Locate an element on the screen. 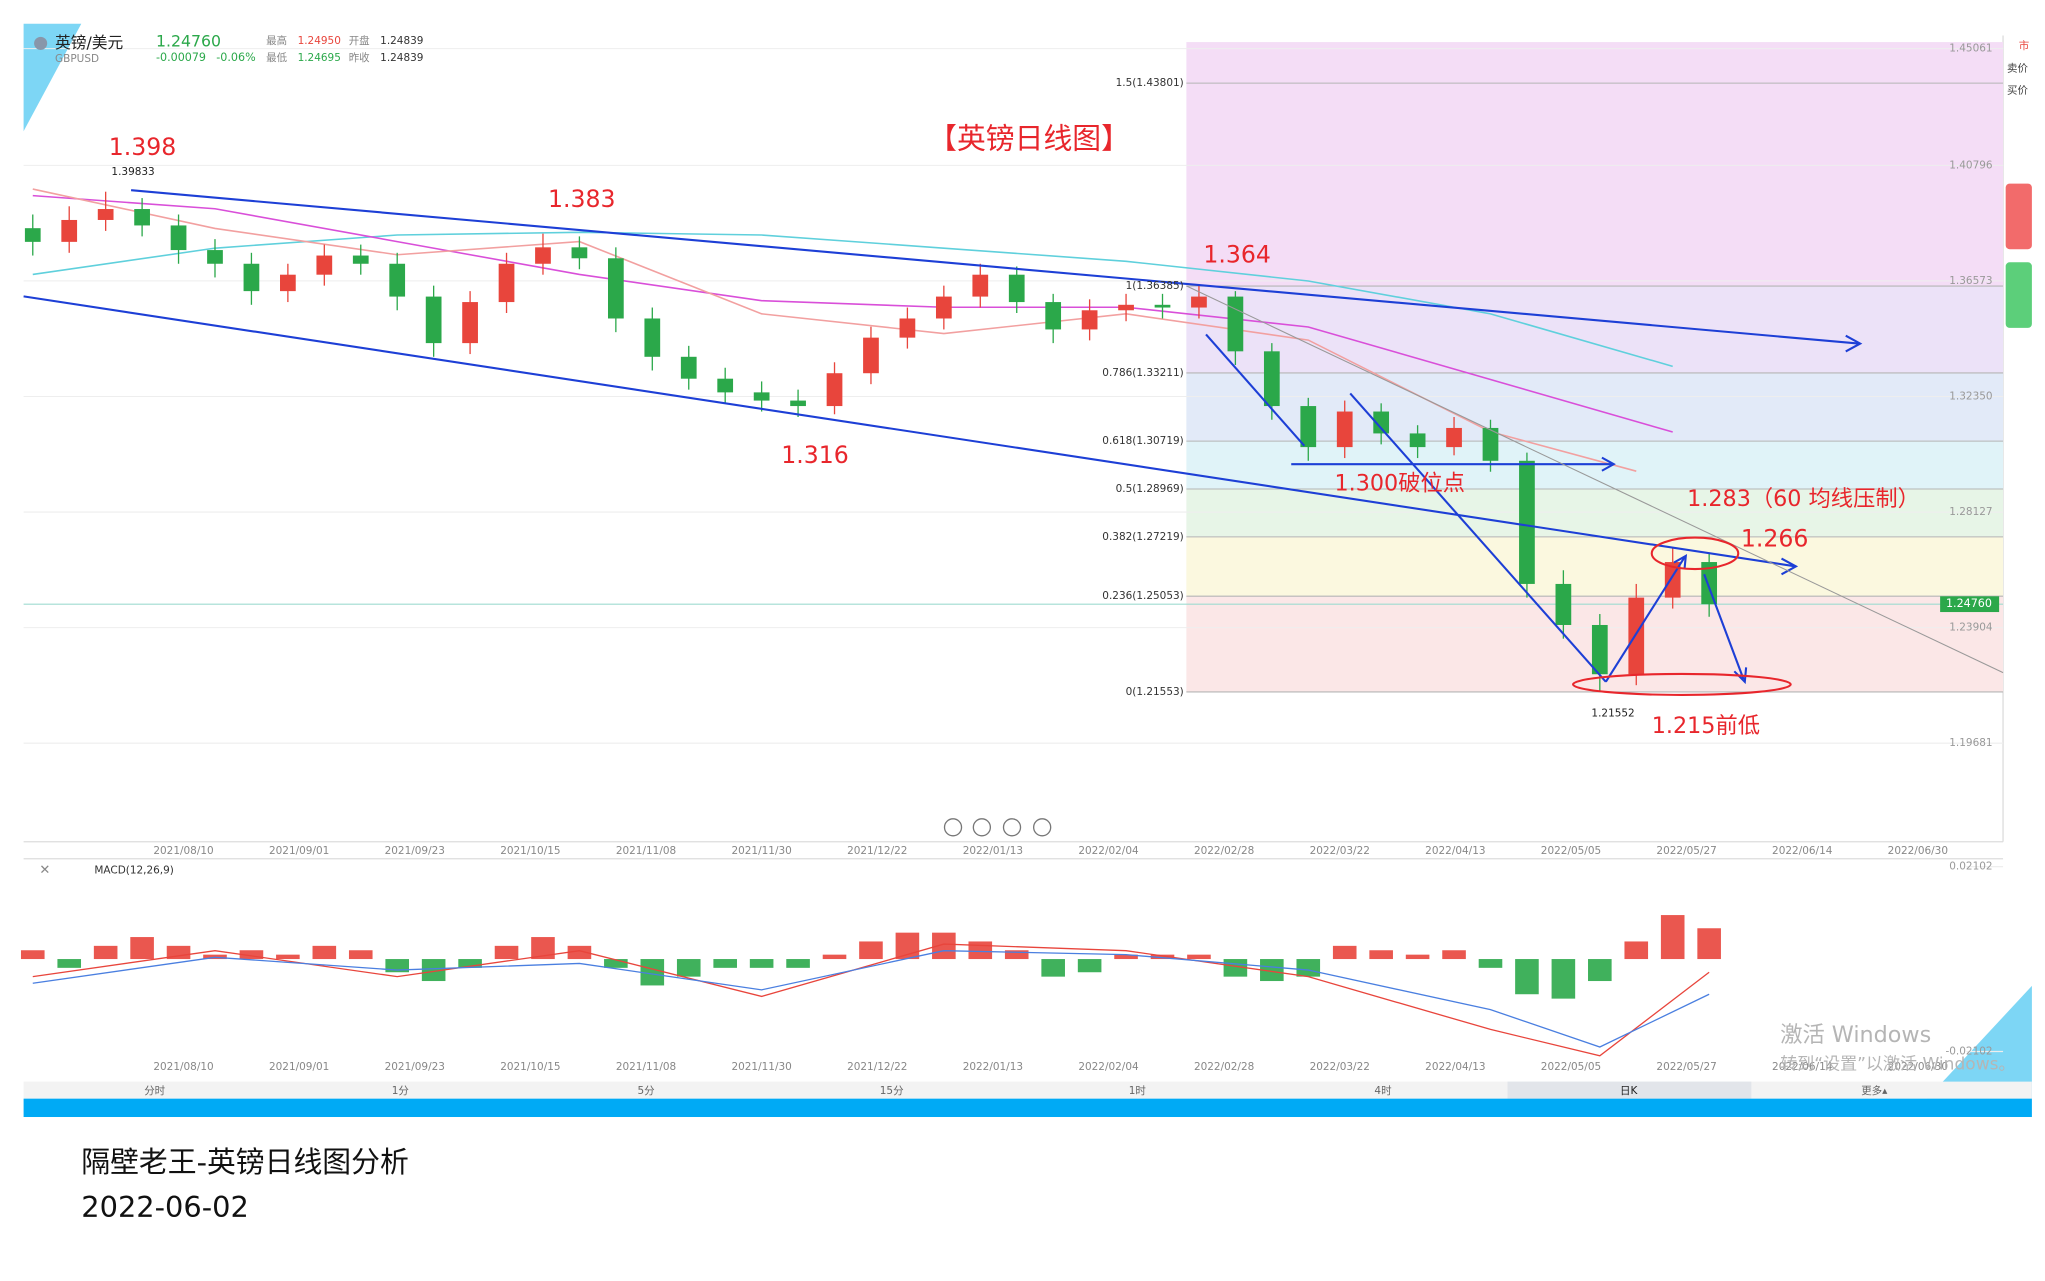 This screenshot has width=2045, height=1281. current-price-label: 1.24760 is located at coordinates (1969, 603).